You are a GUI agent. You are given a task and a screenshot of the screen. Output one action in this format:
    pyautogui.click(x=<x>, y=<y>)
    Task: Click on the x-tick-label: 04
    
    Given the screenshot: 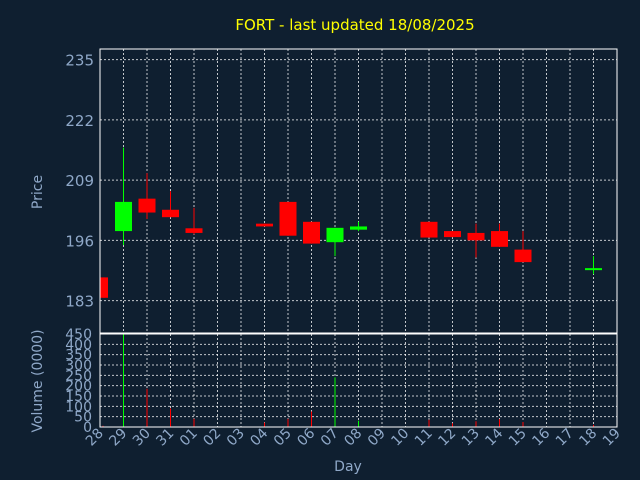 What is the action you would take?
    pyautogui.click(x=259, y=437)
    